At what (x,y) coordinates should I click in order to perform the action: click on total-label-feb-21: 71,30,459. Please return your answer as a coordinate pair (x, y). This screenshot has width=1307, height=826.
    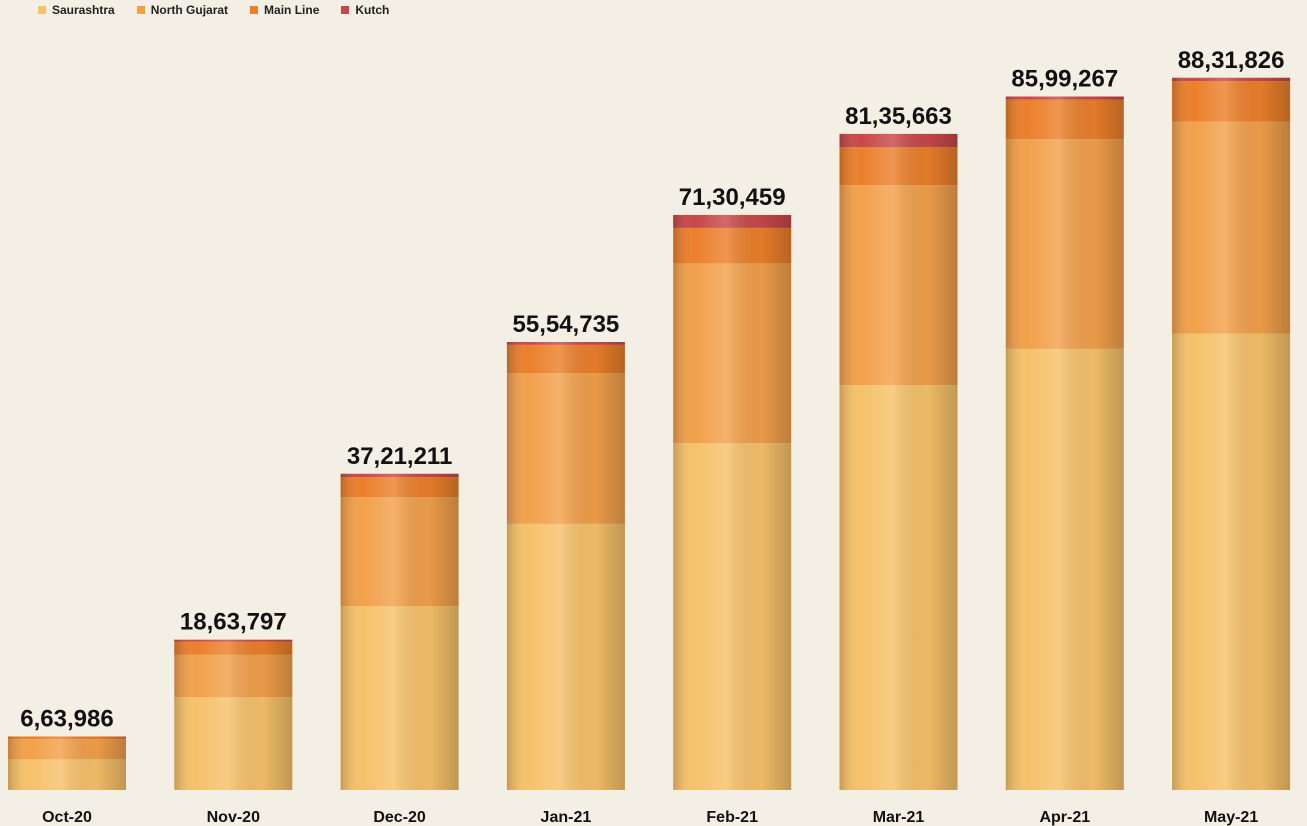
    Looking at the image, I should click on (732, 197).